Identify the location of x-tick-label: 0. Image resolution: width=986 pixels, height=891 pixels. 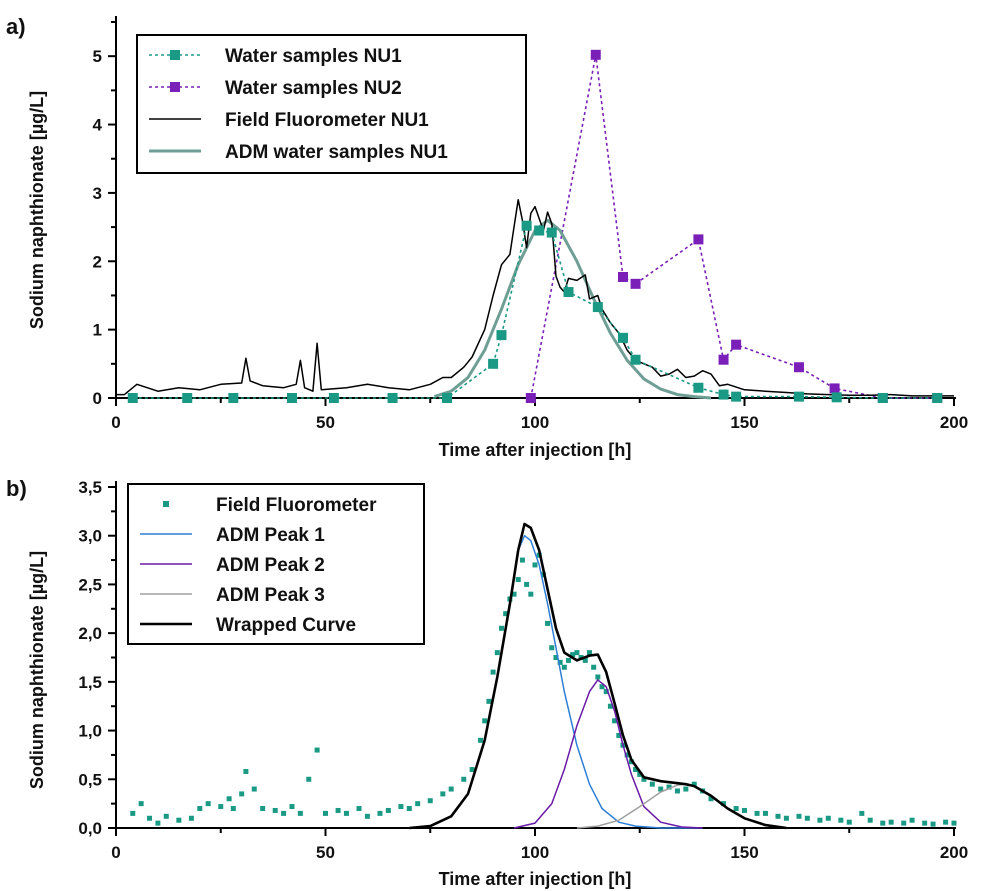
(115, 852).